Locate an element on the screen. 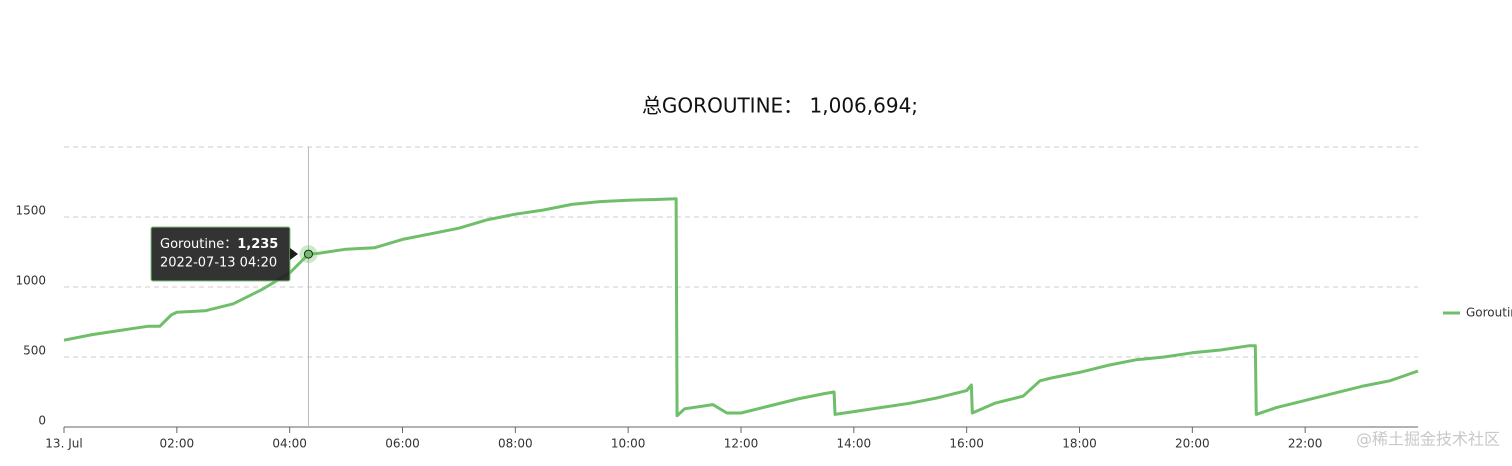  watermark: @稀土掘金技术社区 is located at coordinates (1428, 439).